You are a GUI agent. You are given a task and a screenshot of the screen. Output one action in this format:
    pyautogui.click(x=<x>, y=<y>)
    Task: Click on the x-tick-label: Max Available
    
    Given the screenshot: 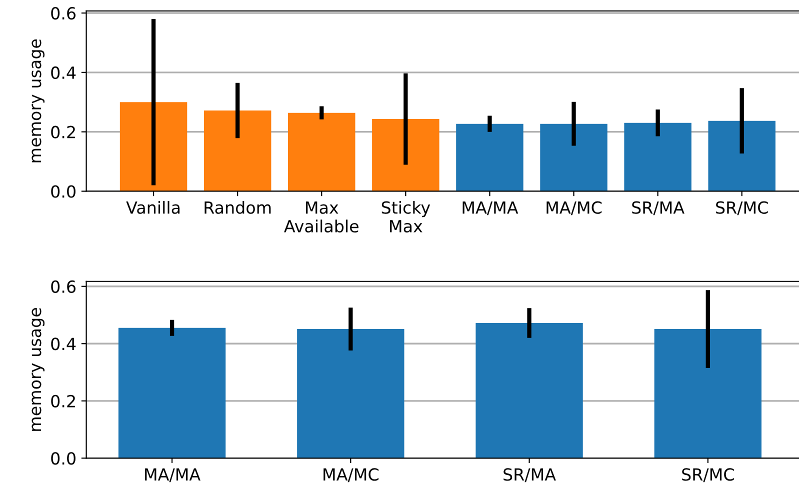 What is the action you would take?
    pyautogui.click(x=321, y=217)
    